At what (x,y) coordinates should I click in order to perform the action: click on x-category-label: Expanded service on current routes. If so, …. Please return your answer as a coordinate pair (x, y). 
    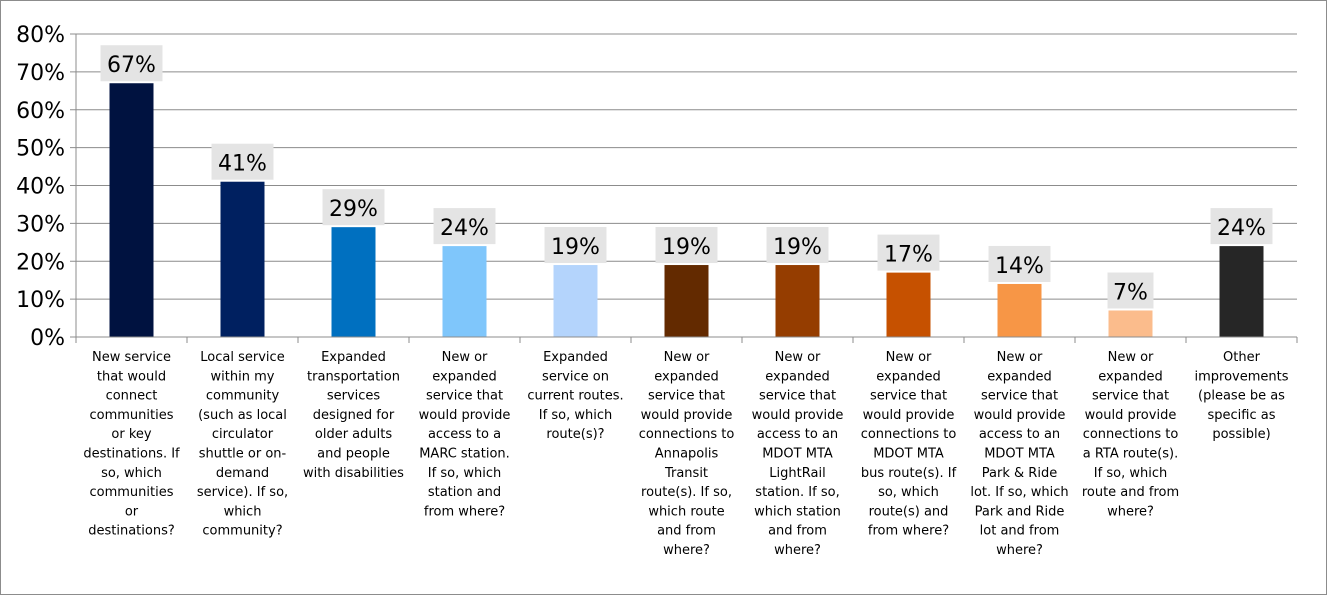
    Looking at the image, I should click on (575, 396).